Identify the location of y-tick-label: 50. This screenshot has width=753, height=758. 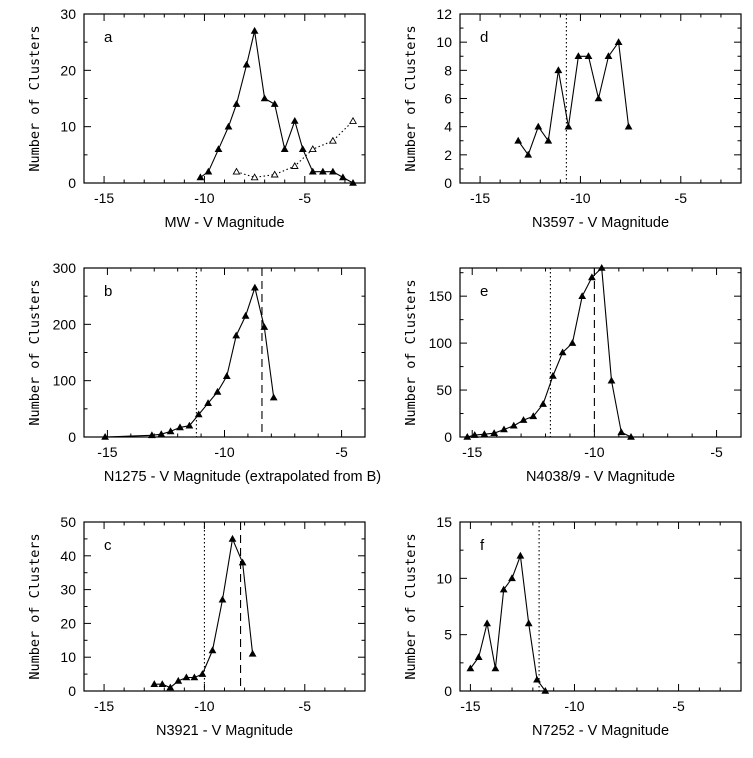
(68, 522).